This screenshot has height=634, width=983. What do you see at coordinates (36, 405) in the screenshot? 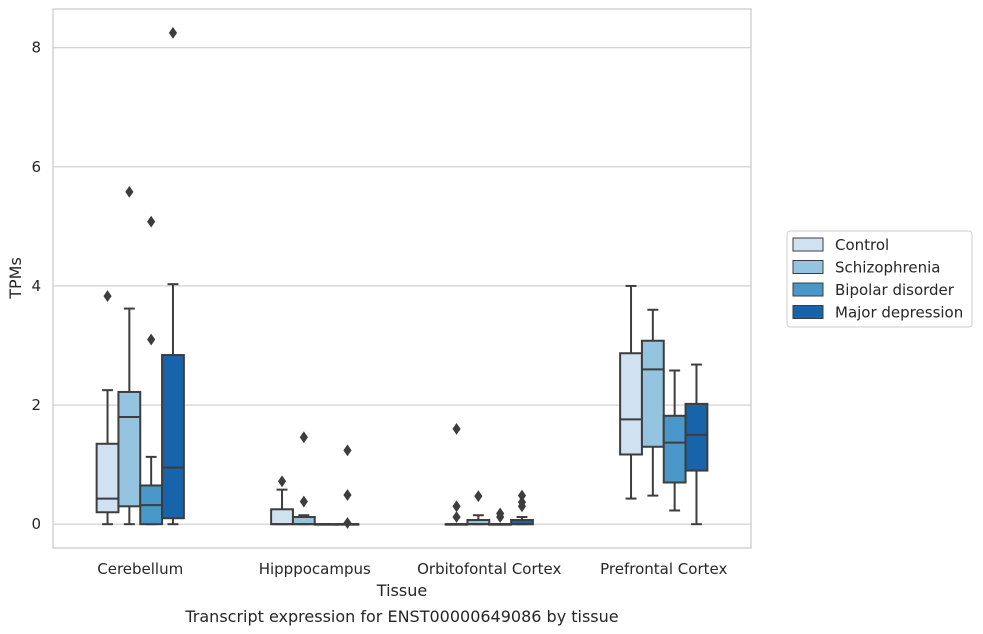
I see `y-tick-label: 2` at bounding box center [36, 405].